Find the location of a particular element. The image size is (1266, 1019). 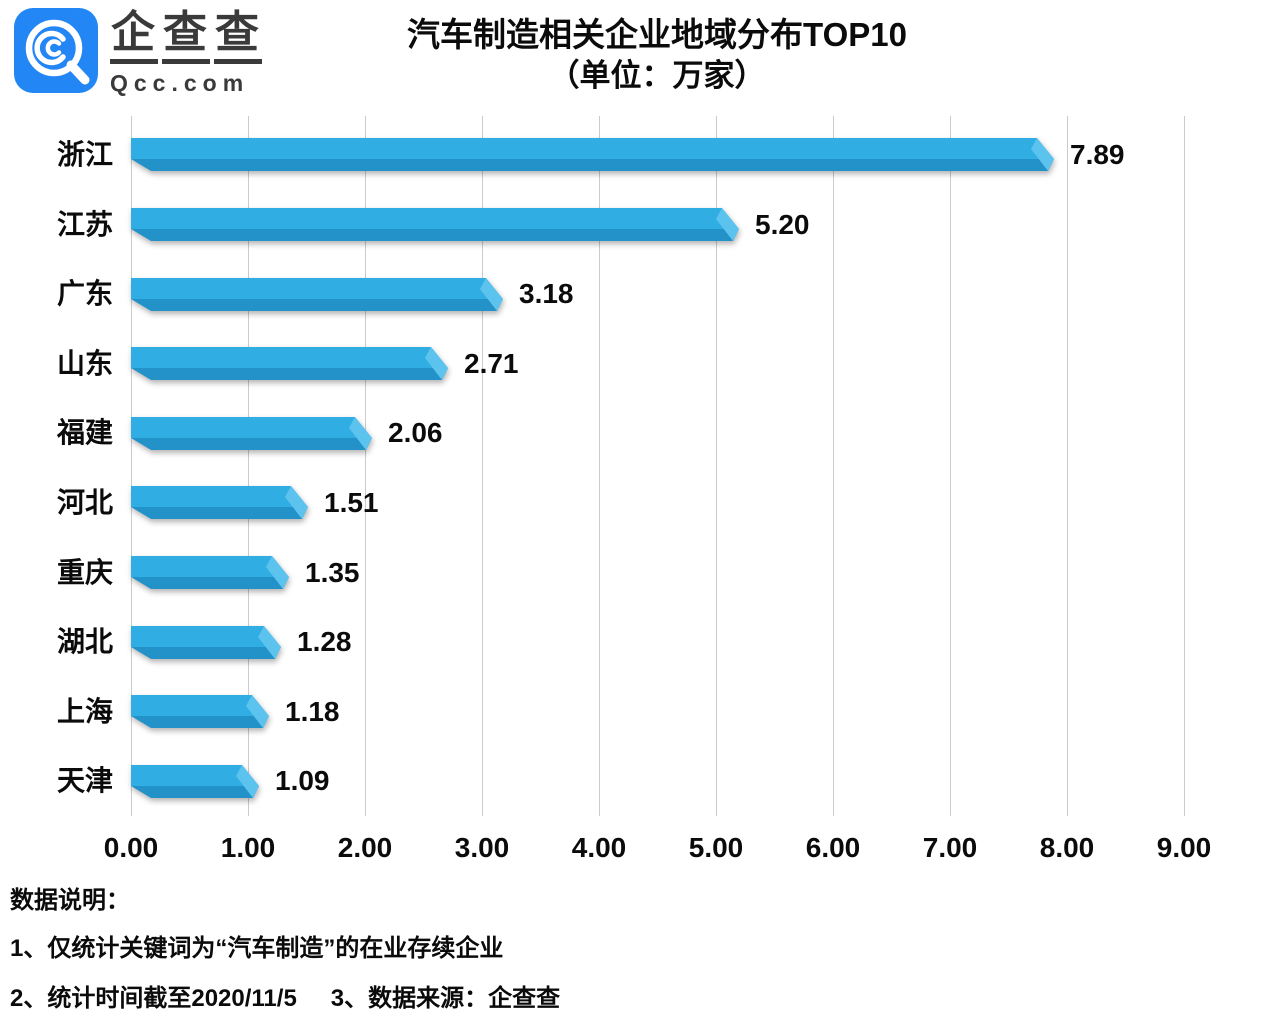

bar-value-label: 1.18 is located at coordinates (312, 711).